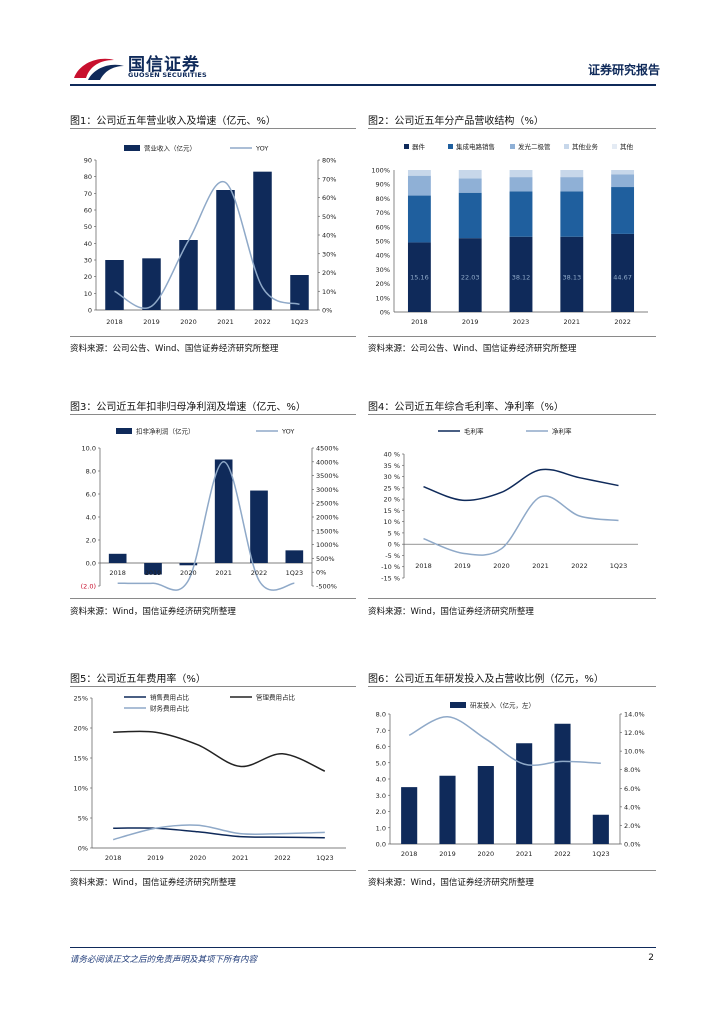 The width and height of the screenshot is (724, 1024). What do you see at coordinates (327, 545) in the screenshot?
I see `y-right-tick-label: 1000%` at bounding box center [327, 545].